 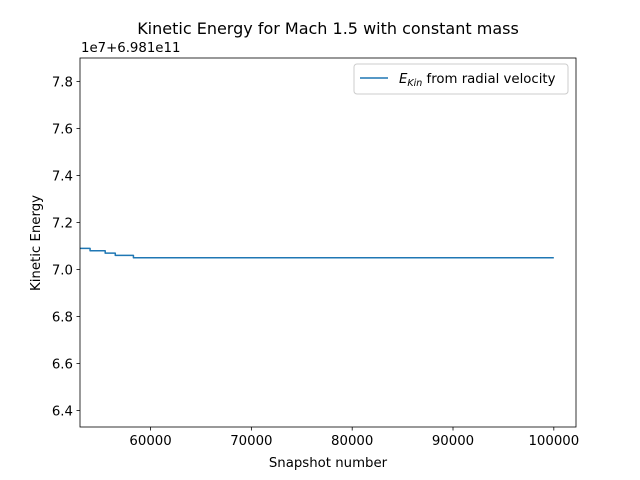 I want to click on legend-entry-label: EKin from radial velocity, so click(x=477, y=80).